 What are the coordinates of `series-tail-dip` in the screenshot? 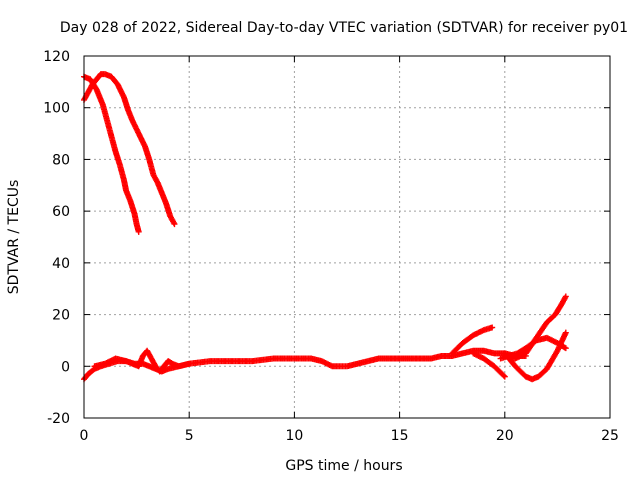 It's located at (489, 365).